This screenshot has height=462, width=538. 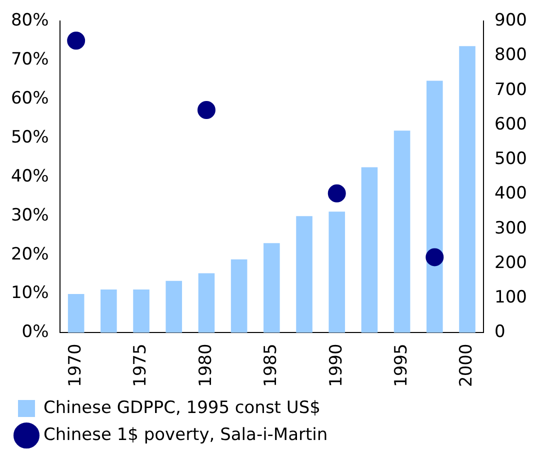 What do you see at coordinates (271, 365) in the screenshot?
I see `x-tick-label: 1985` at bounding box center [271, 365].